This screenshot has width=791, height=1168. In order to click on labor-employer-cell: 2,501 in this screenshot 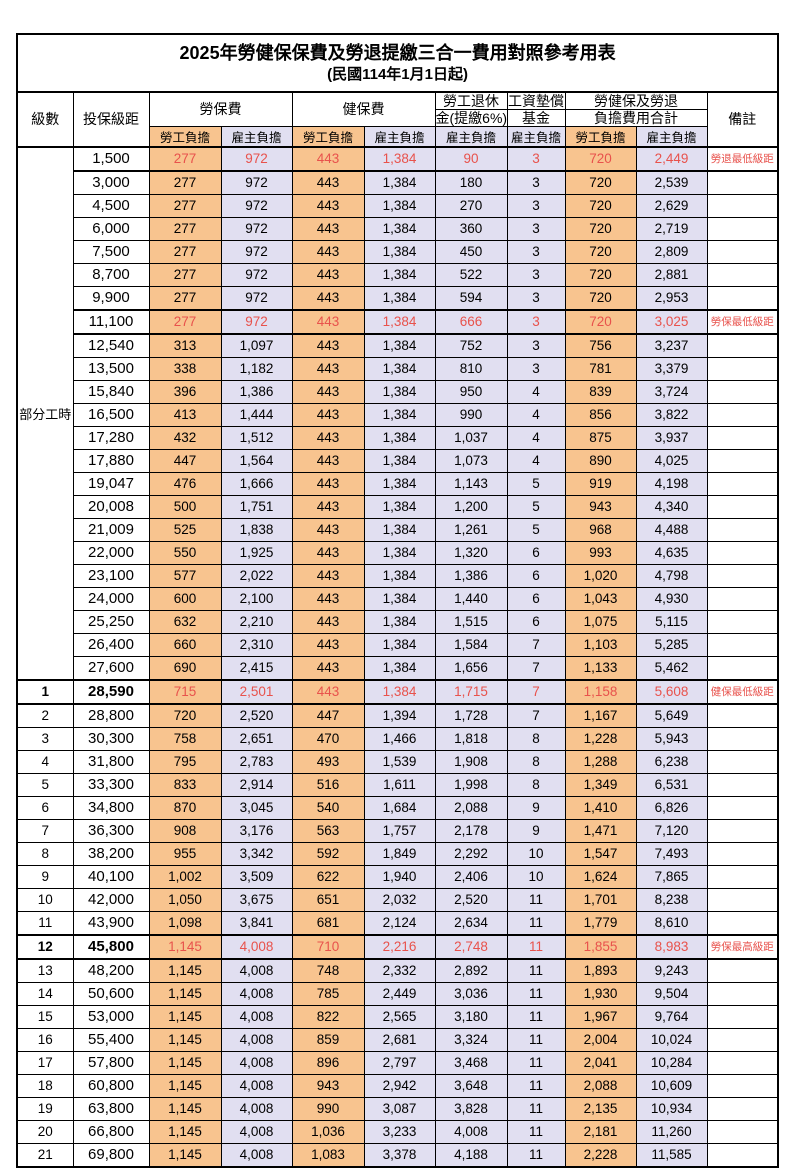, I will do `click(256, 691)`.